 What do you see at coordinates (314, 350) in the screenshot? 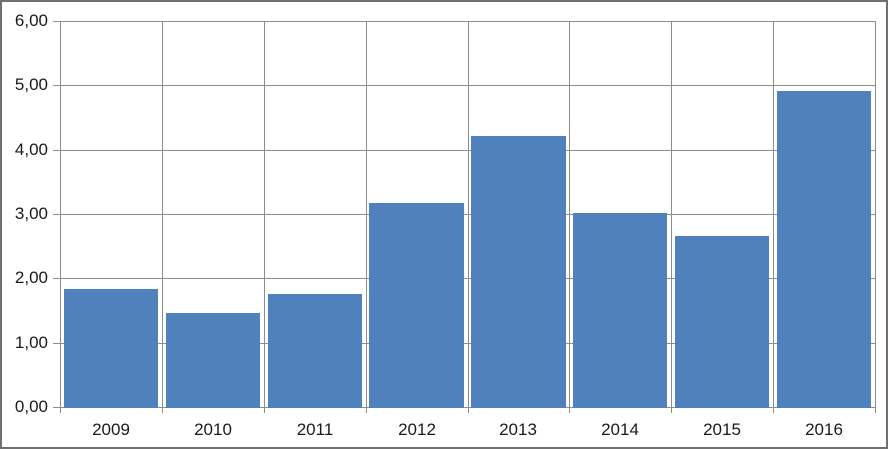
I see `bar-2011` at bounding box center [314, 350].